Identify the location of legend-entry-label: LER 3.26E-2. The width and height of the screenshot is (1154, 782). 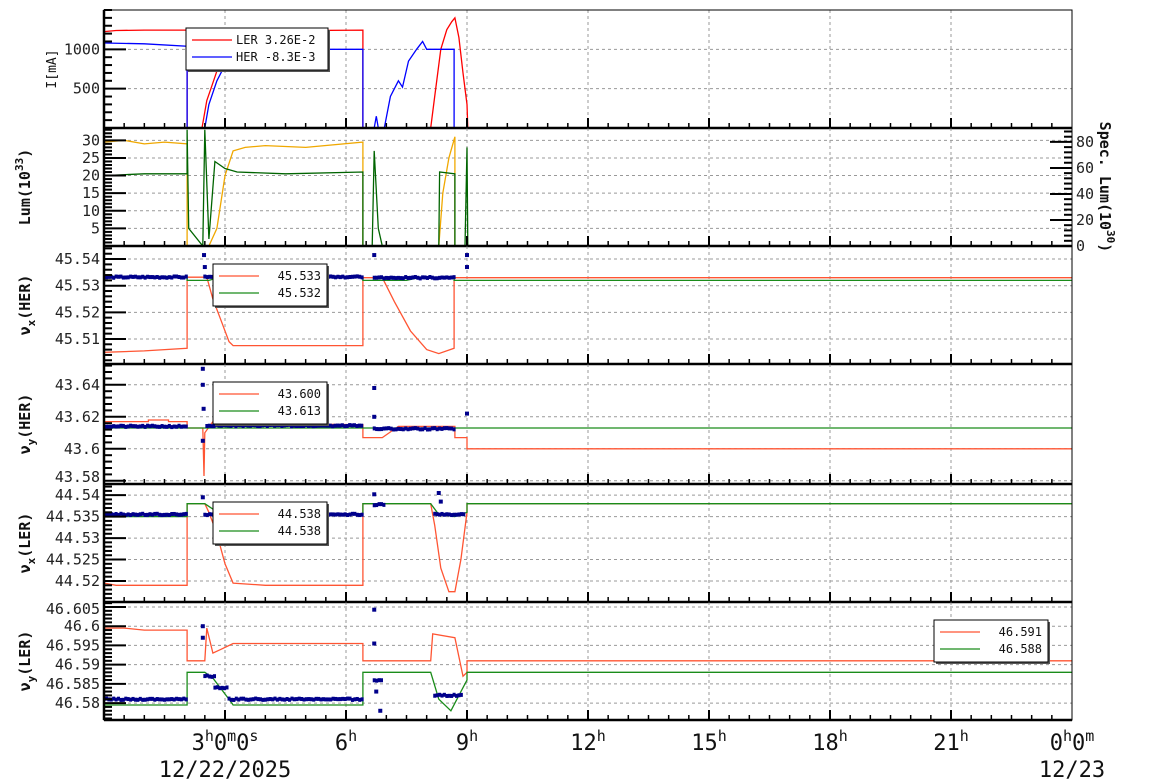
(275, 40).